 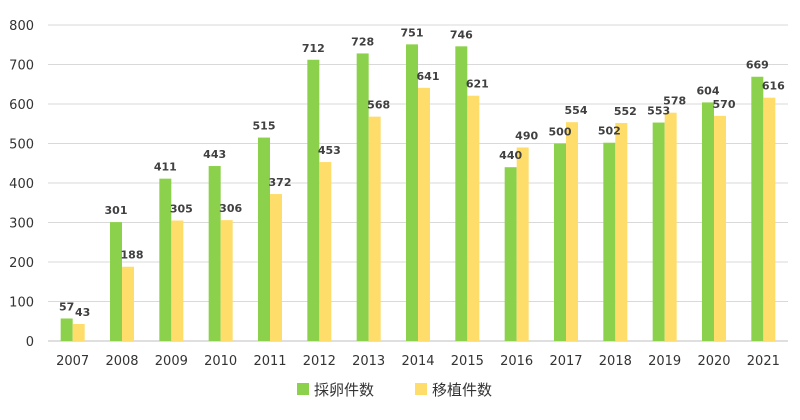 I want to click on bar-transfer-2007, so click(x=78, y=332).